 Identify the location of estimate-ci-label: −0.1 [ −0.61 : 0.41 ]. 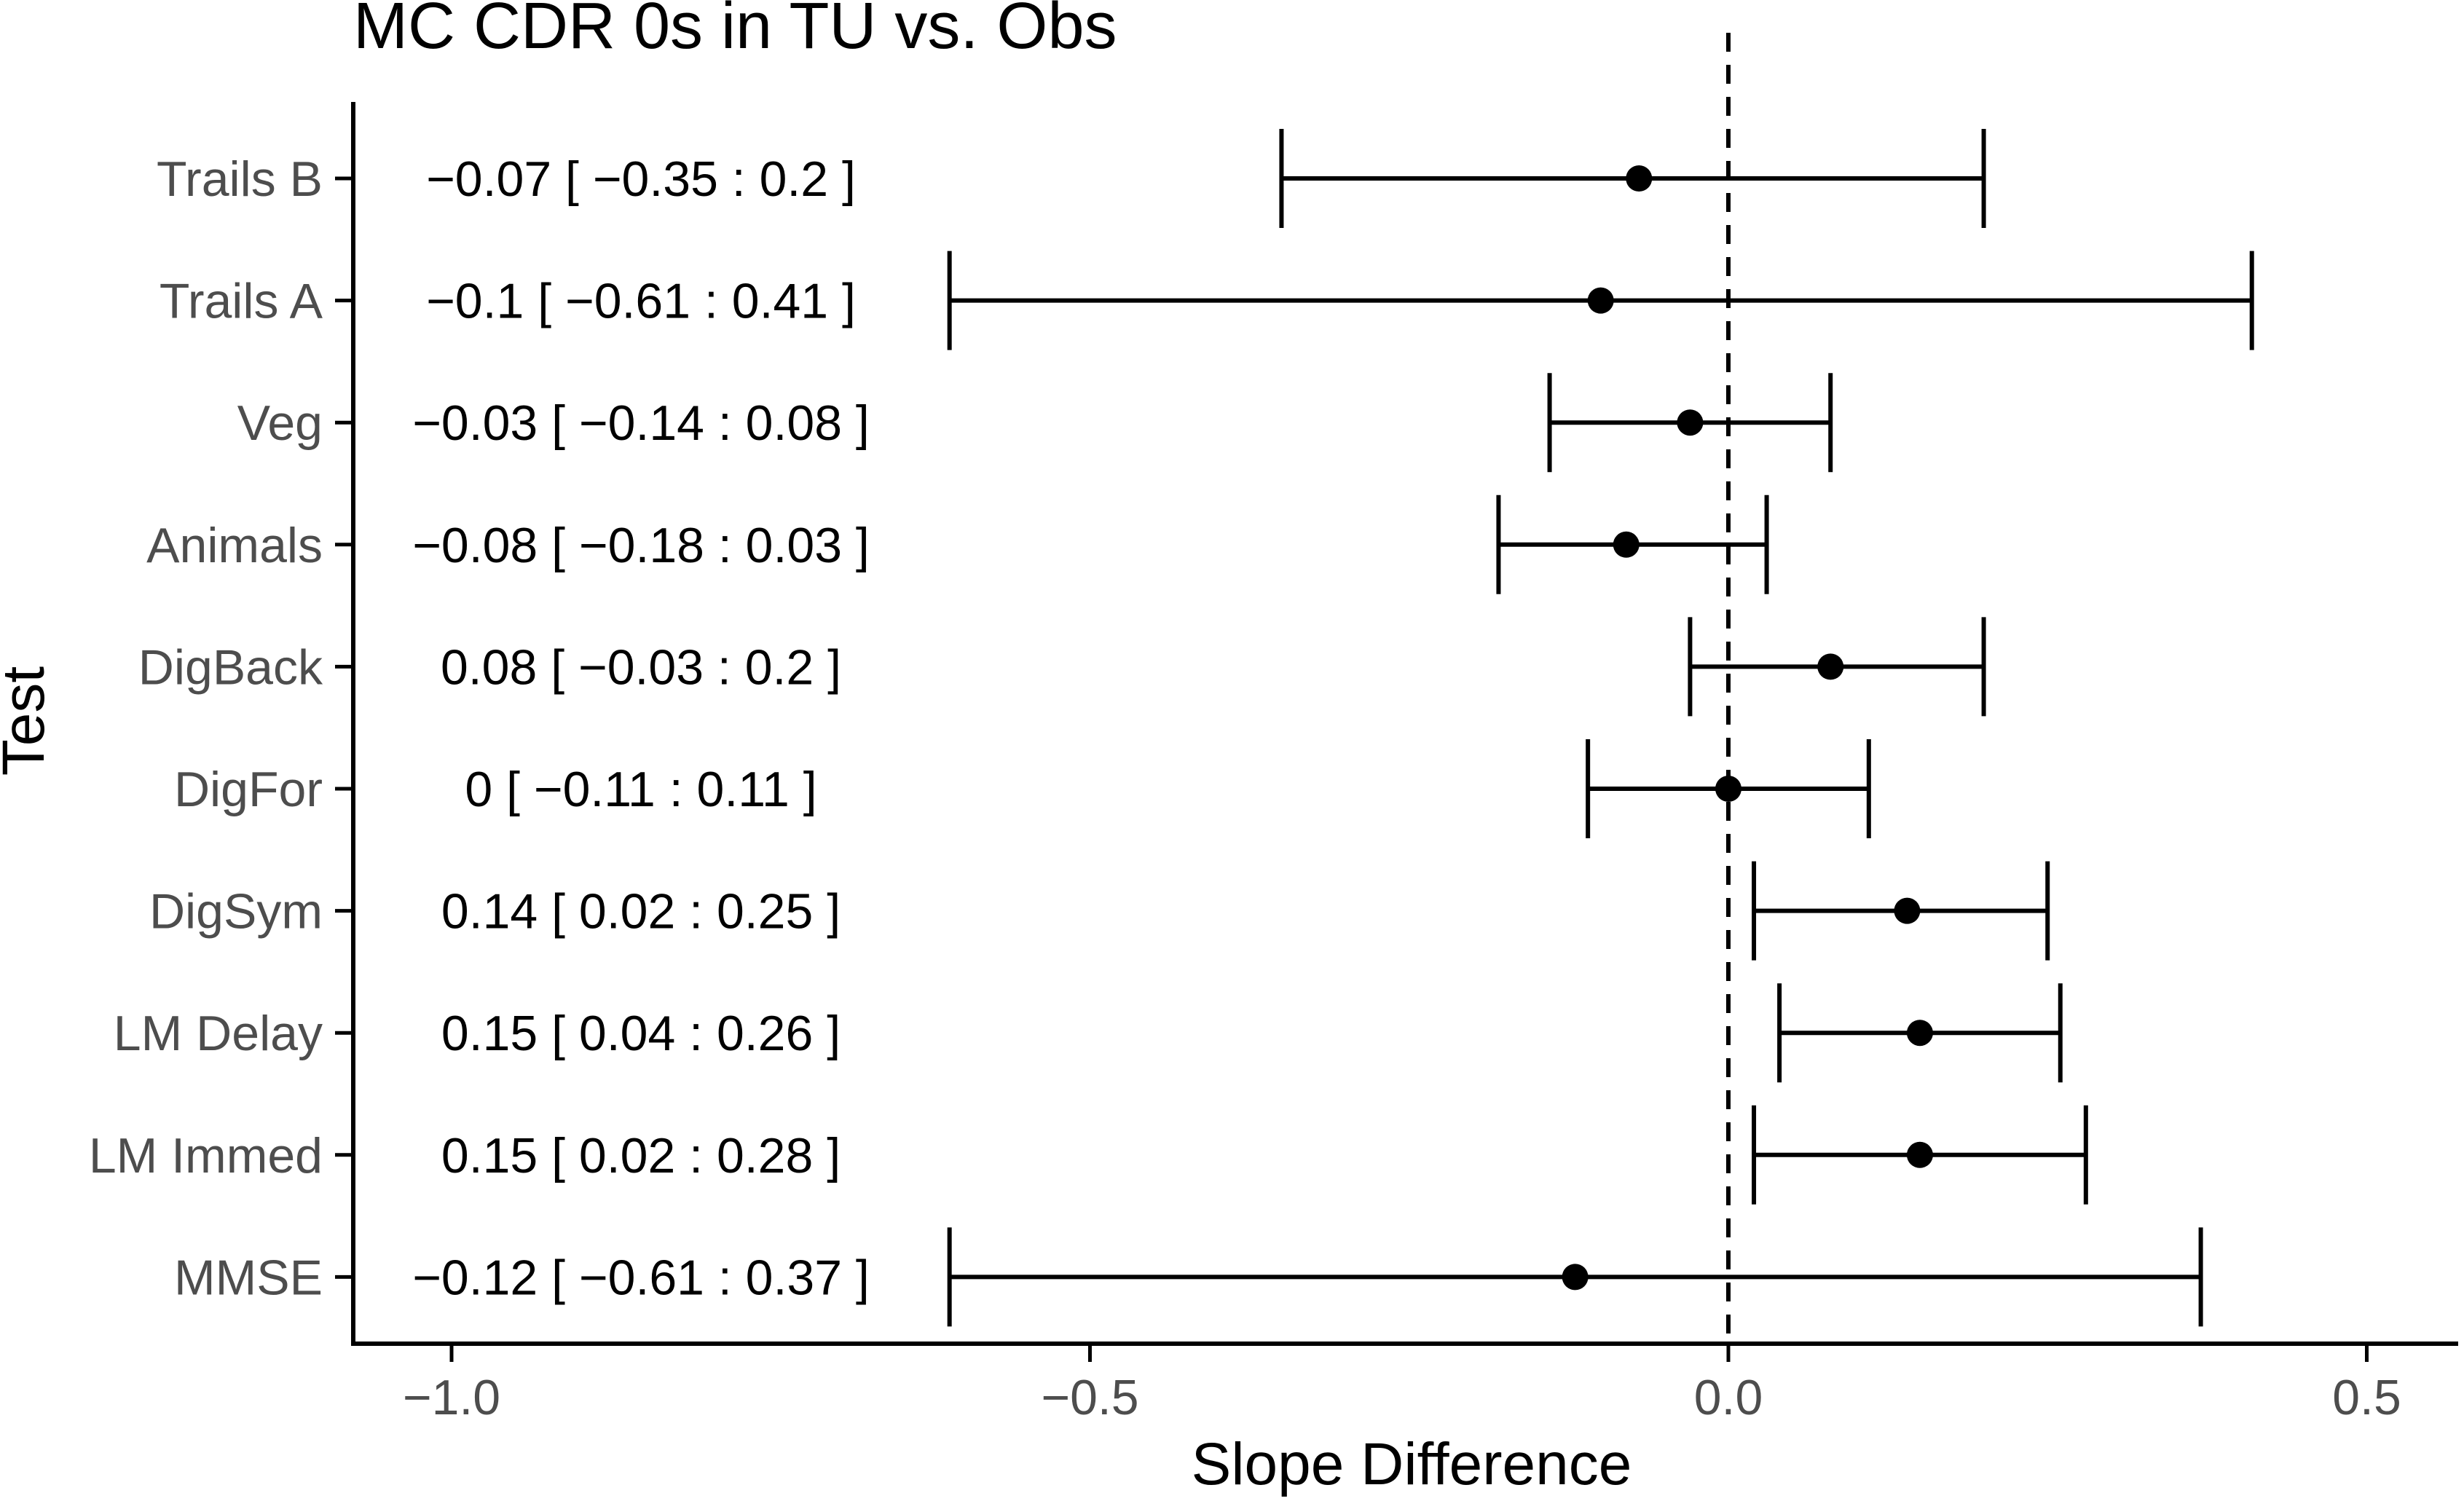
(641, 301).